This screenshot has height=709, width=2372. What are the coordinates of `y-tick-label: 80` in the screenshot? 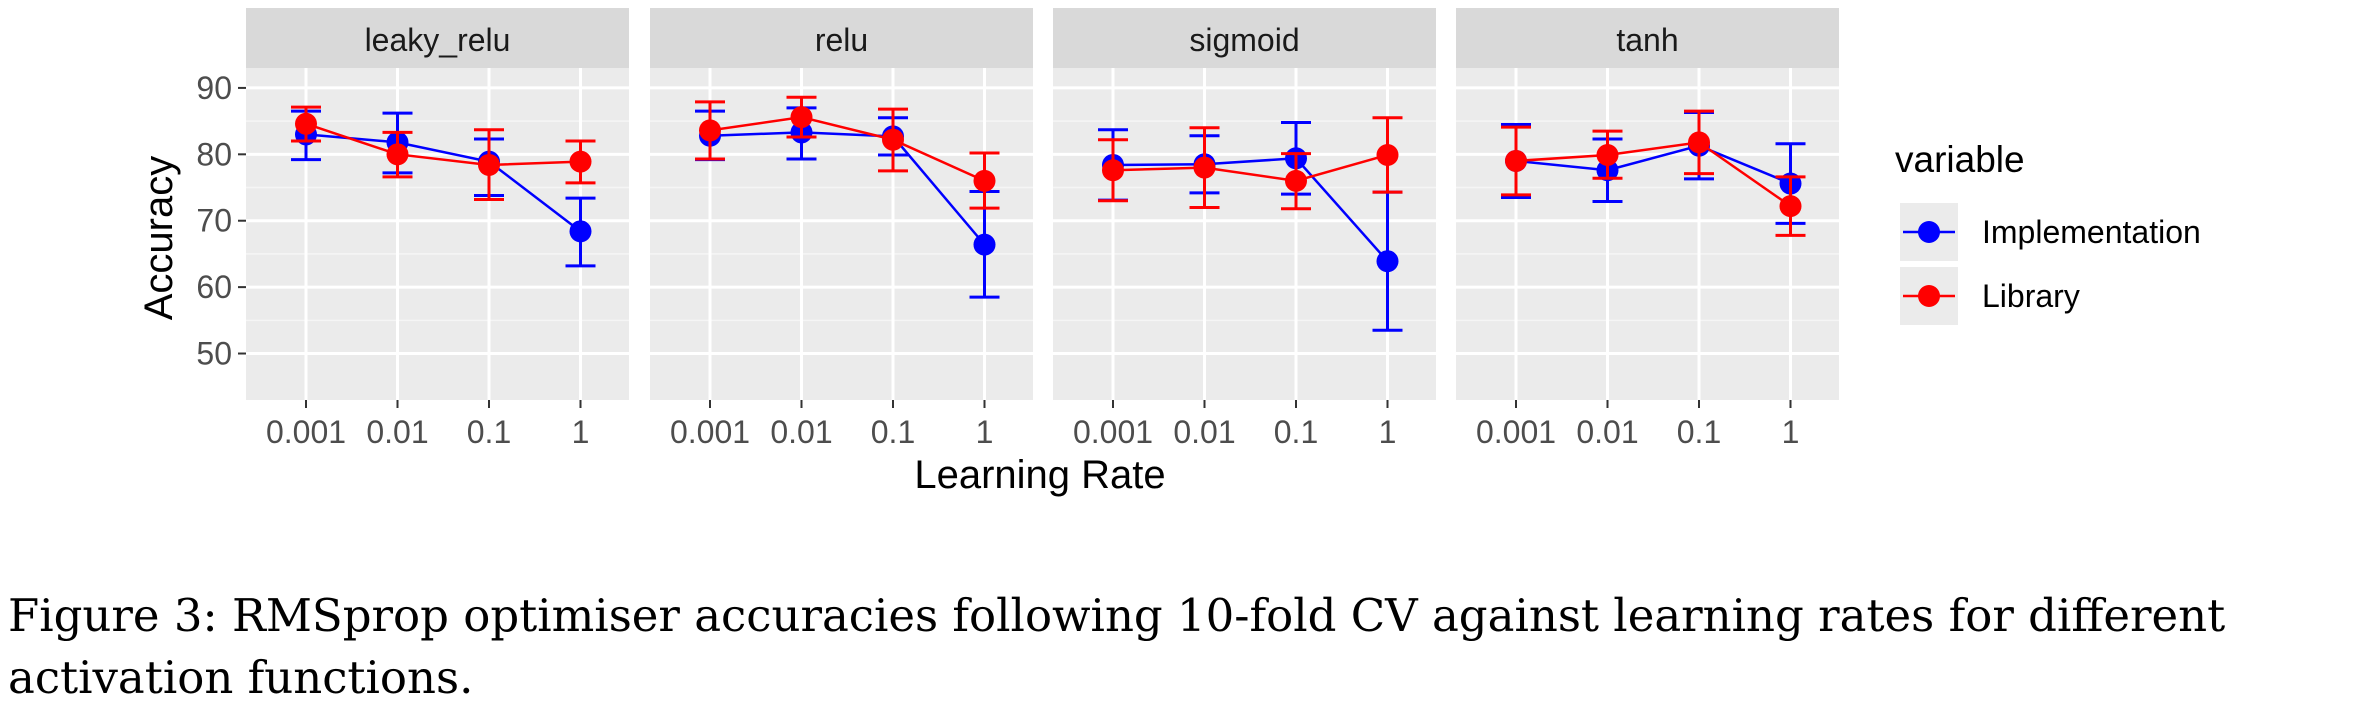 It's located at (214, 154).